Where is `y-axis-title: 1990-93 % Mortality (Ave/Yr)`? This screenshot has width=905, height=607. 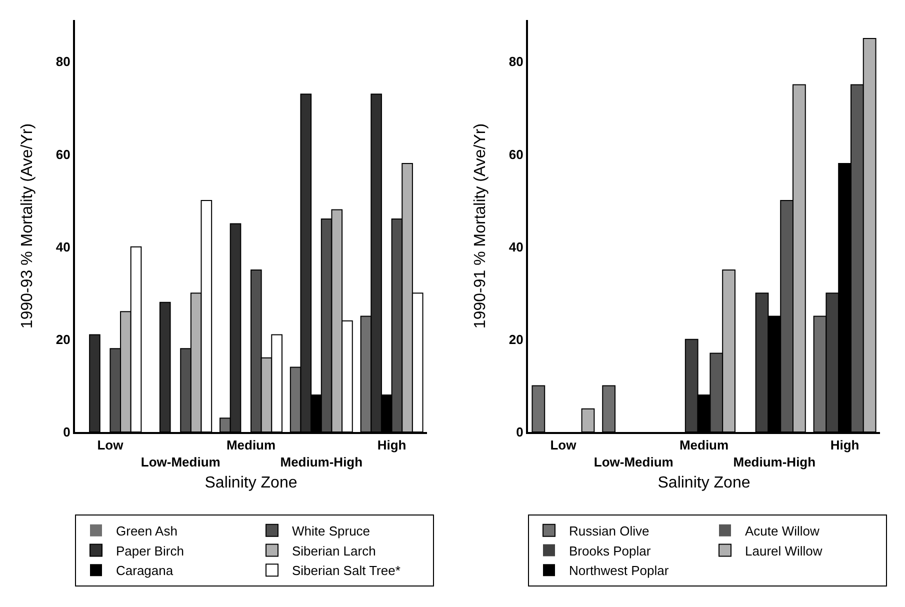
y-axis-title: 1990-93 % Mortality (Ave/Yr) is located at coordinates (27, 226).